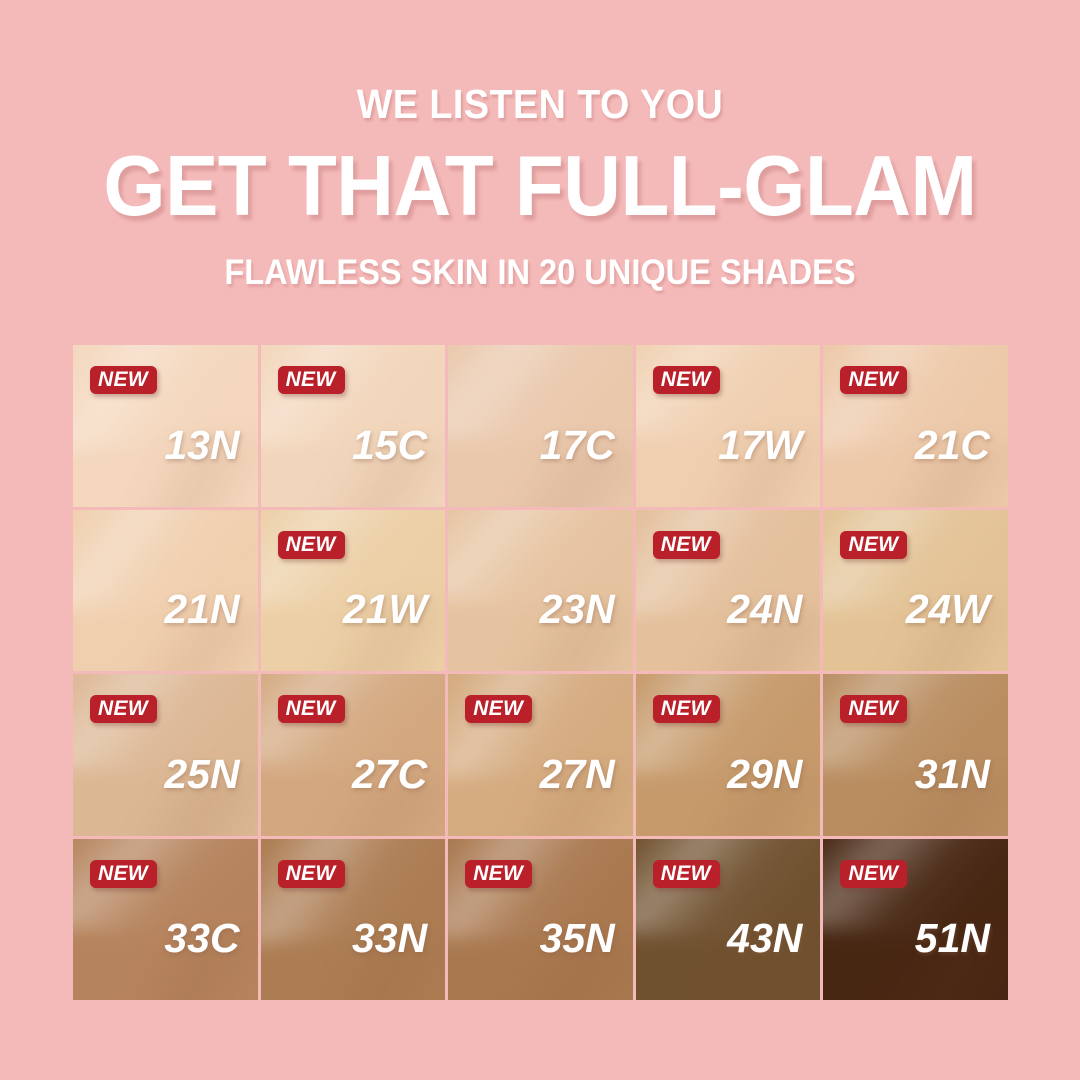 The image size is (1080, 1080). I want to click on shade-swatch: NEW 15C, so click(353, 426).